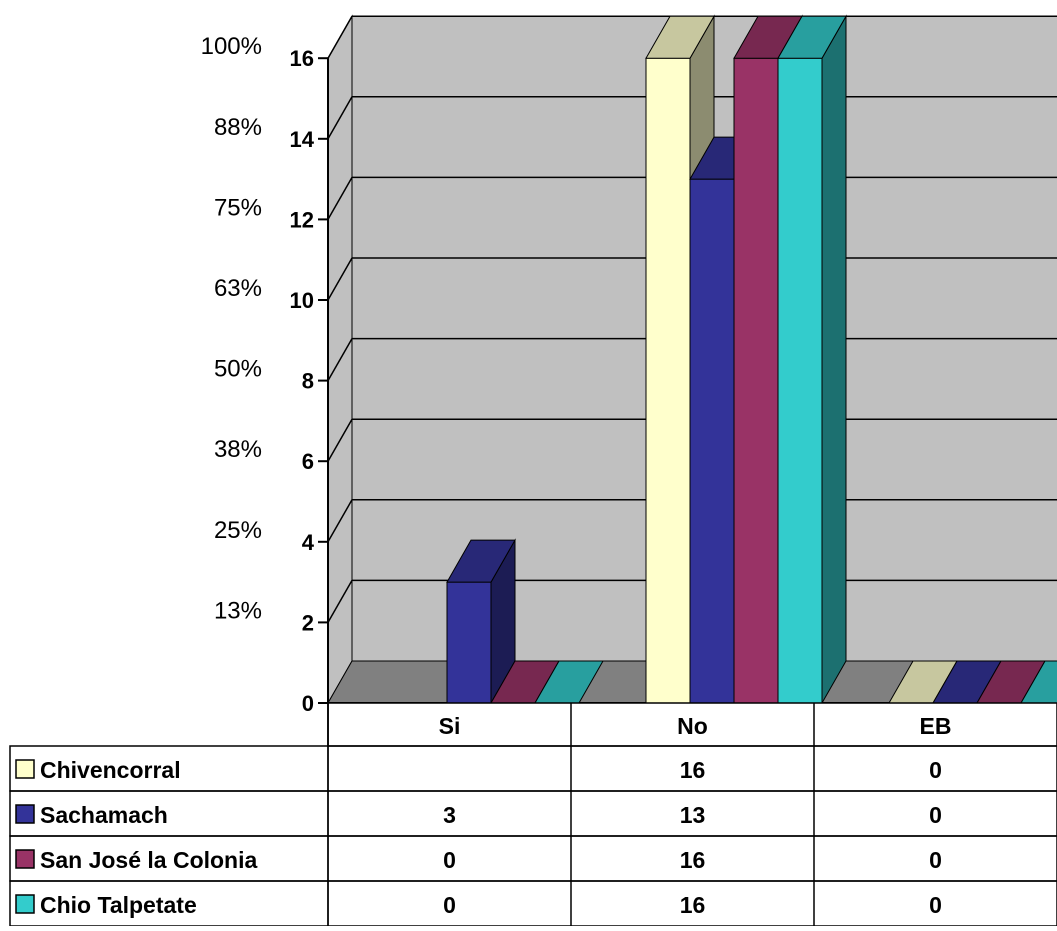  Describe the element at coordinates (450, 726) in the screenshot. I see `x-category-label: Si` at that location.